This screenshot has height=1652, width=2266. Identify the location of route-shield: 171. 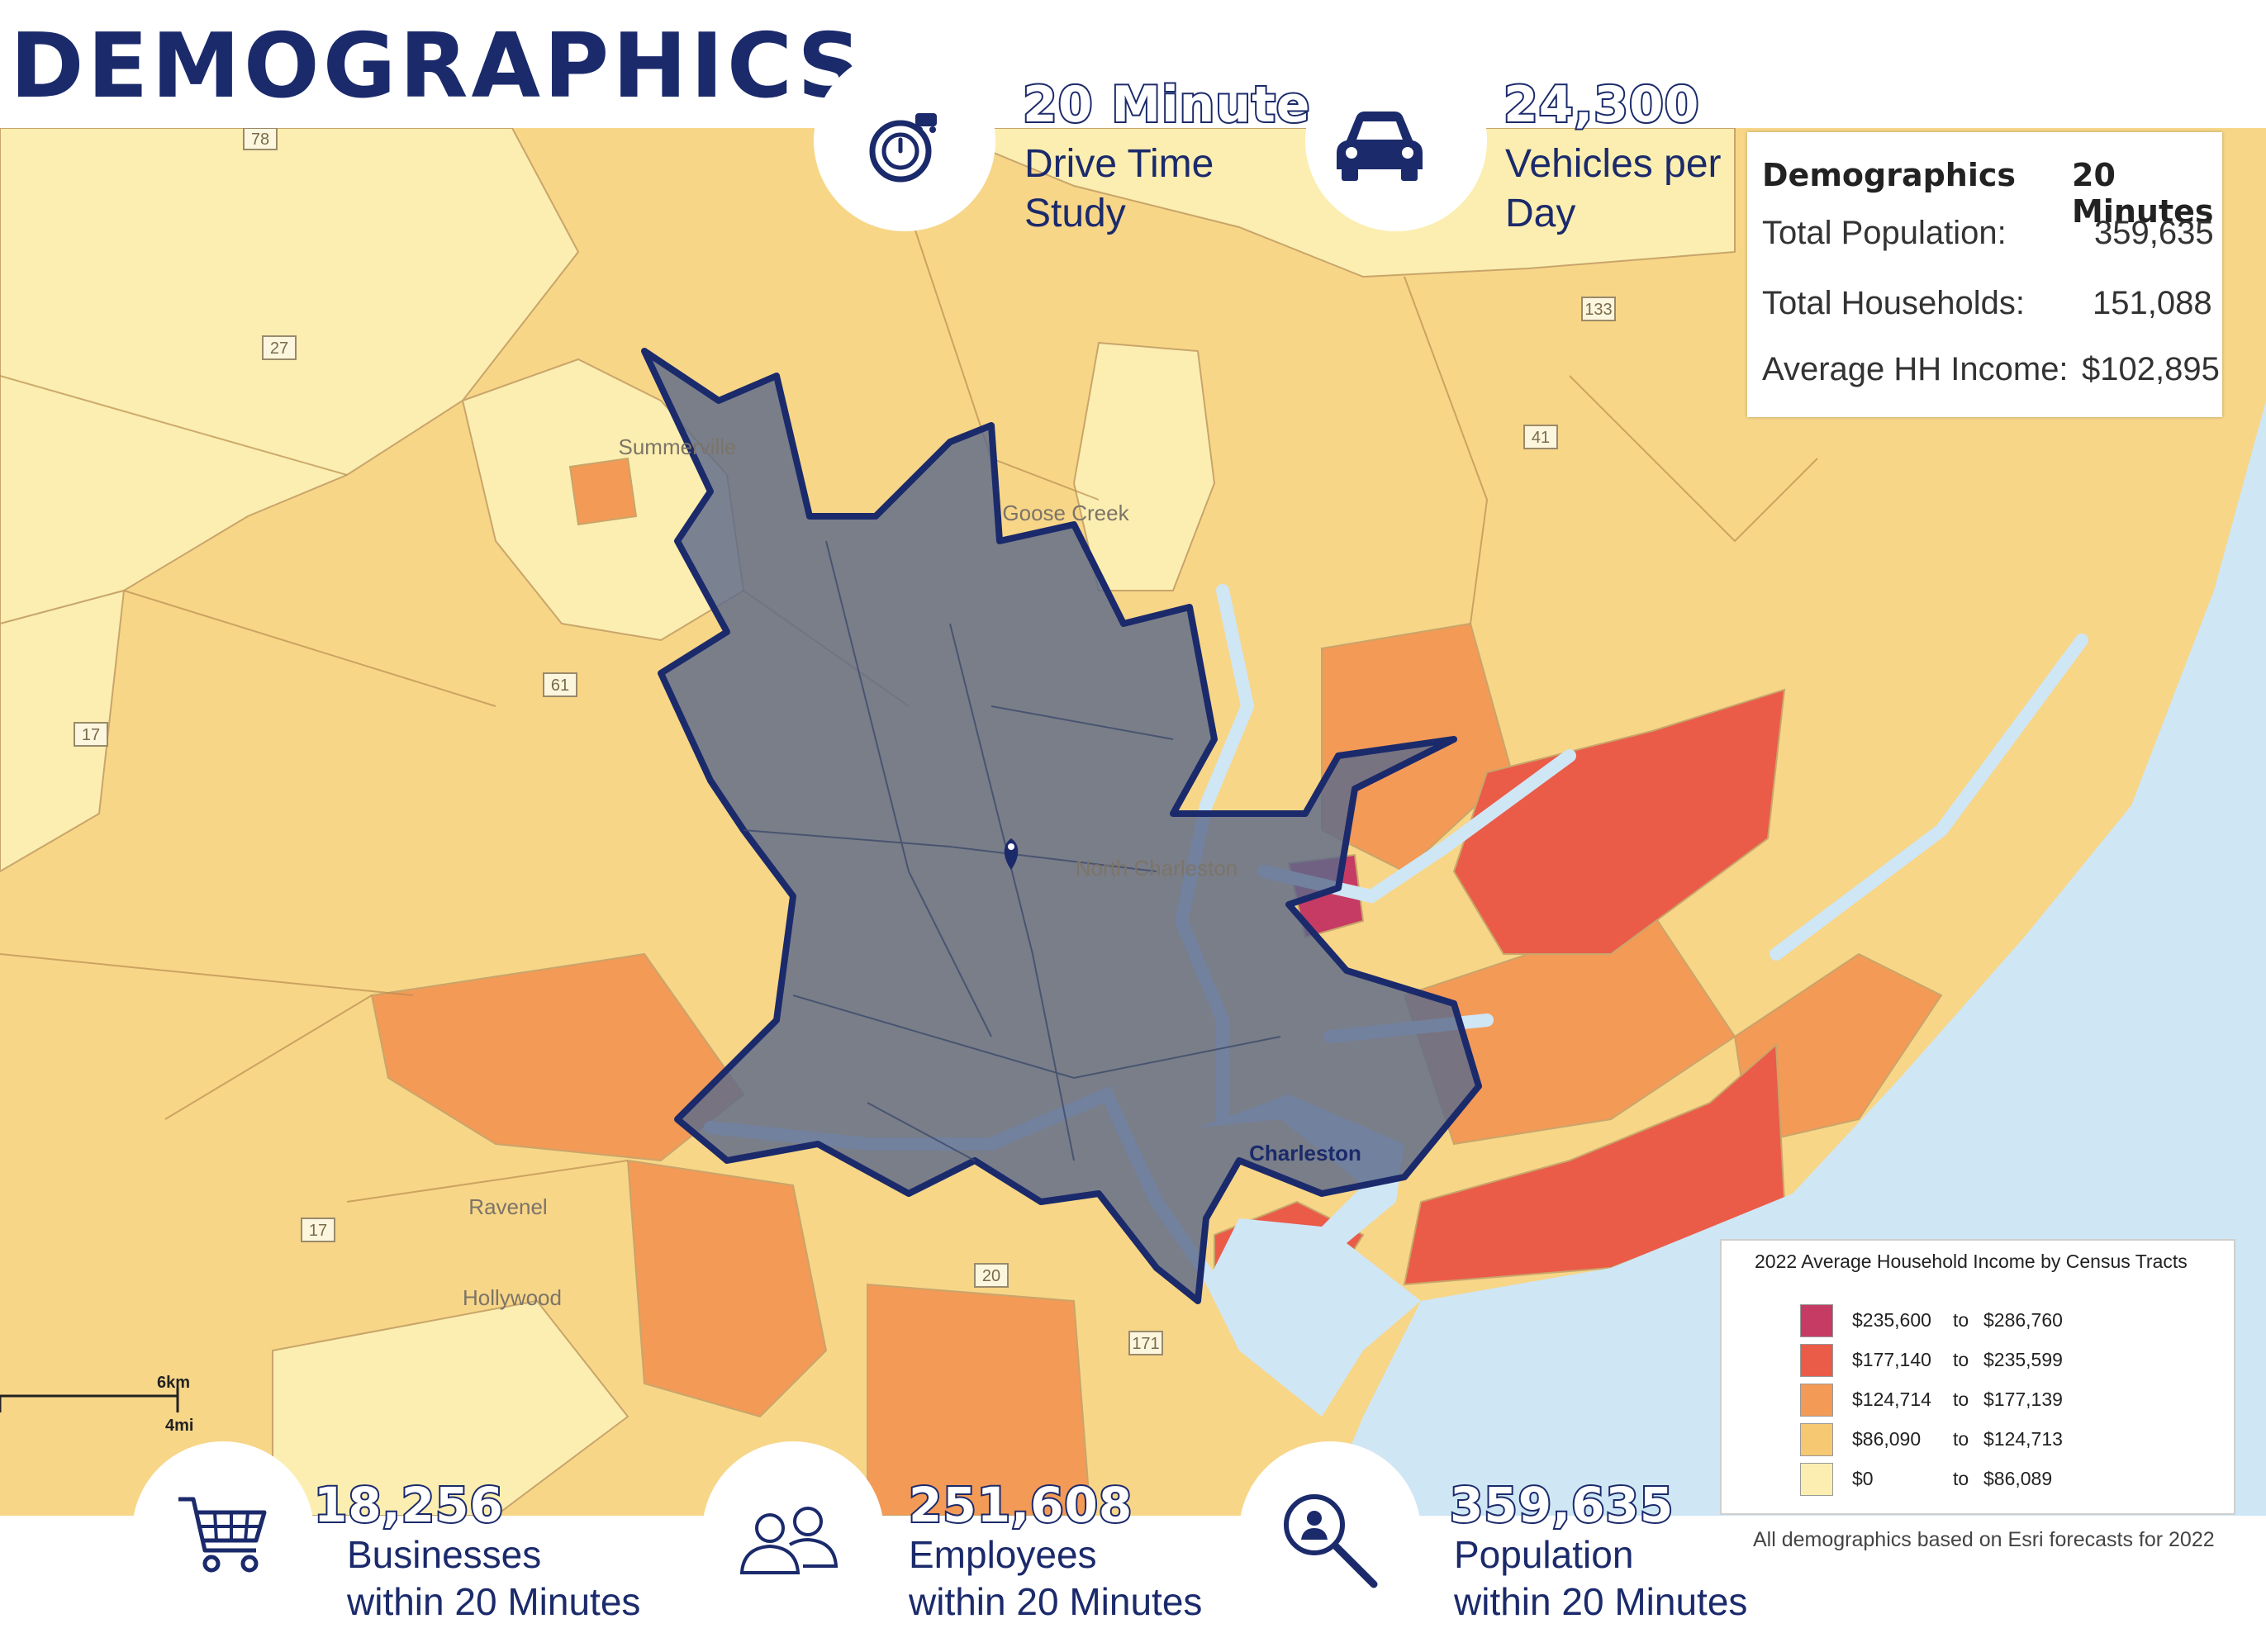
(1145, 1343).